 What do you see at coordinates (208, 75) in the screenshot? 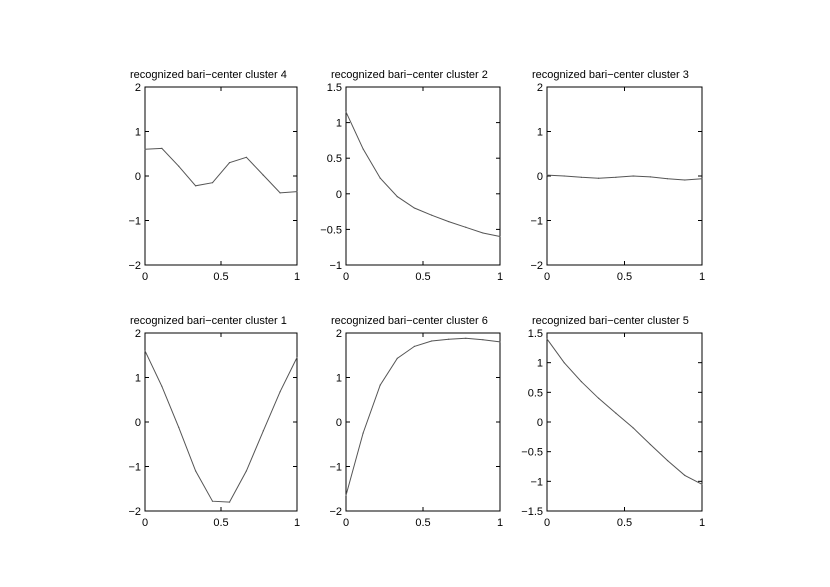
I see `subplot-title: recognized bari−center cluster 4` at bounding box center [208, 75].